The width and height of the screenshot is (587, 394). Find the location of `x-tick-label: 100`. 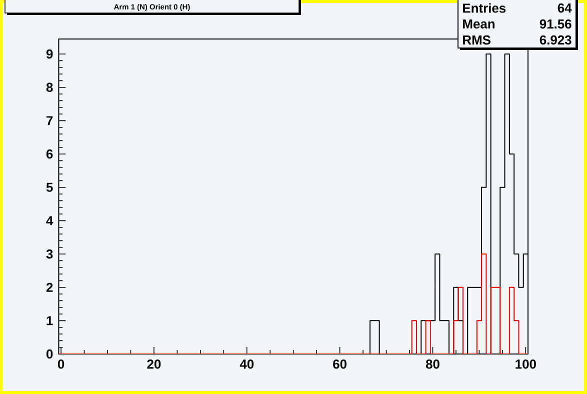

x-tick-label: 100 is located at coordinates (526, 364).